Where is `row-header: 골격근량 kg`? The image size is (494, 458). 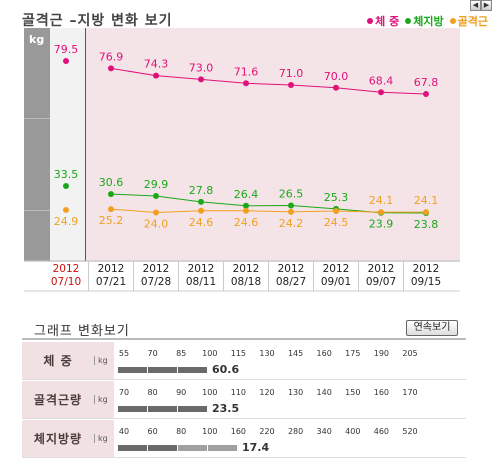
row-header: 골격근량 kg is located at coordinates (68, 399).